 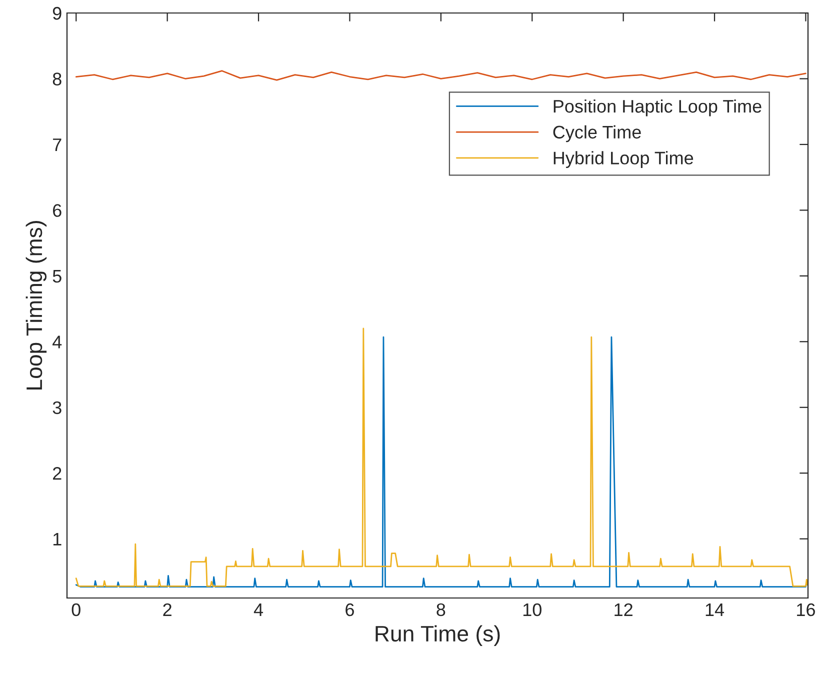 I want to click on x-tick-label: 4, so click(x=259, y=610).